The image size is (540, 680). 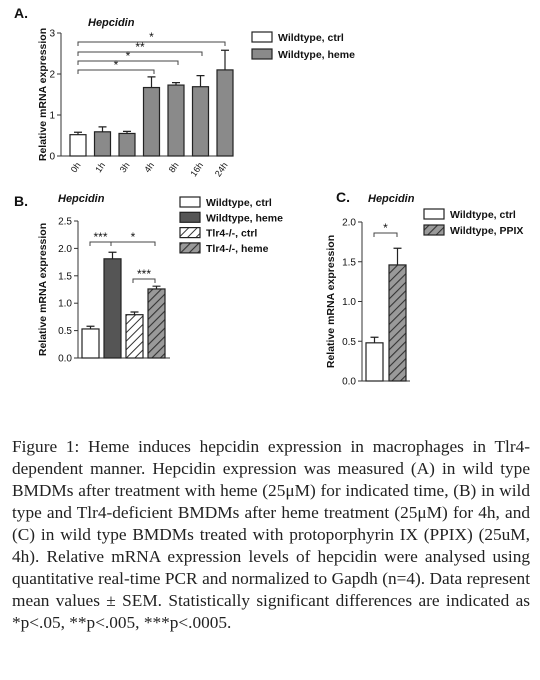 I want to click on panel-a-sig-4-line, so click(x=116, y=71).